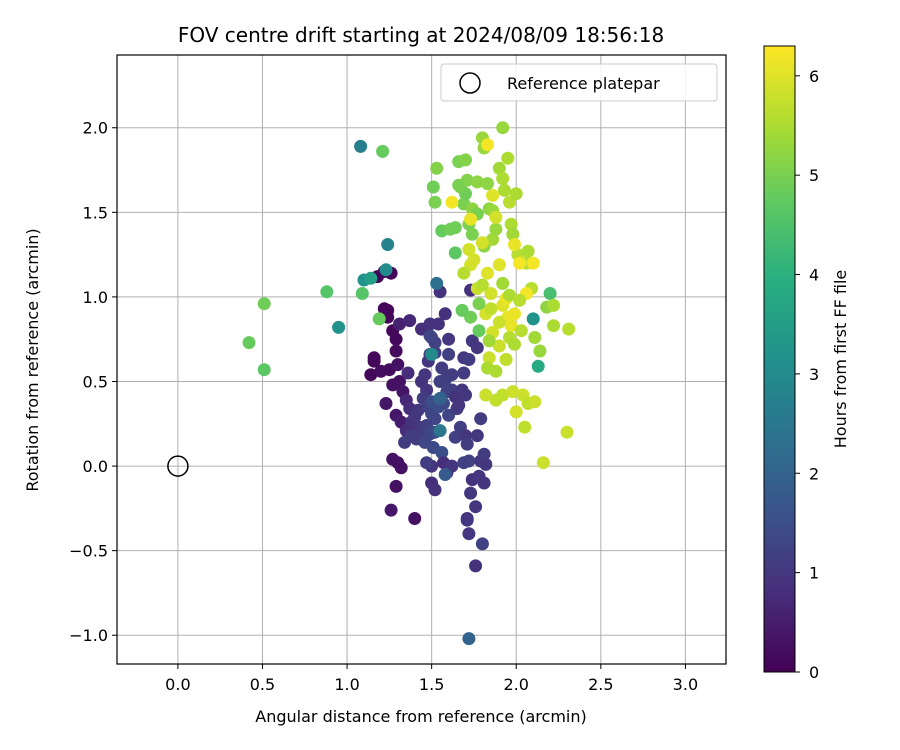 This screenshot has height=750, width=900. I want to click on y-axis-ticks: −1.0 −0.5 0.0 0.5 1.0 1.5 2.0, so click(93, 382).